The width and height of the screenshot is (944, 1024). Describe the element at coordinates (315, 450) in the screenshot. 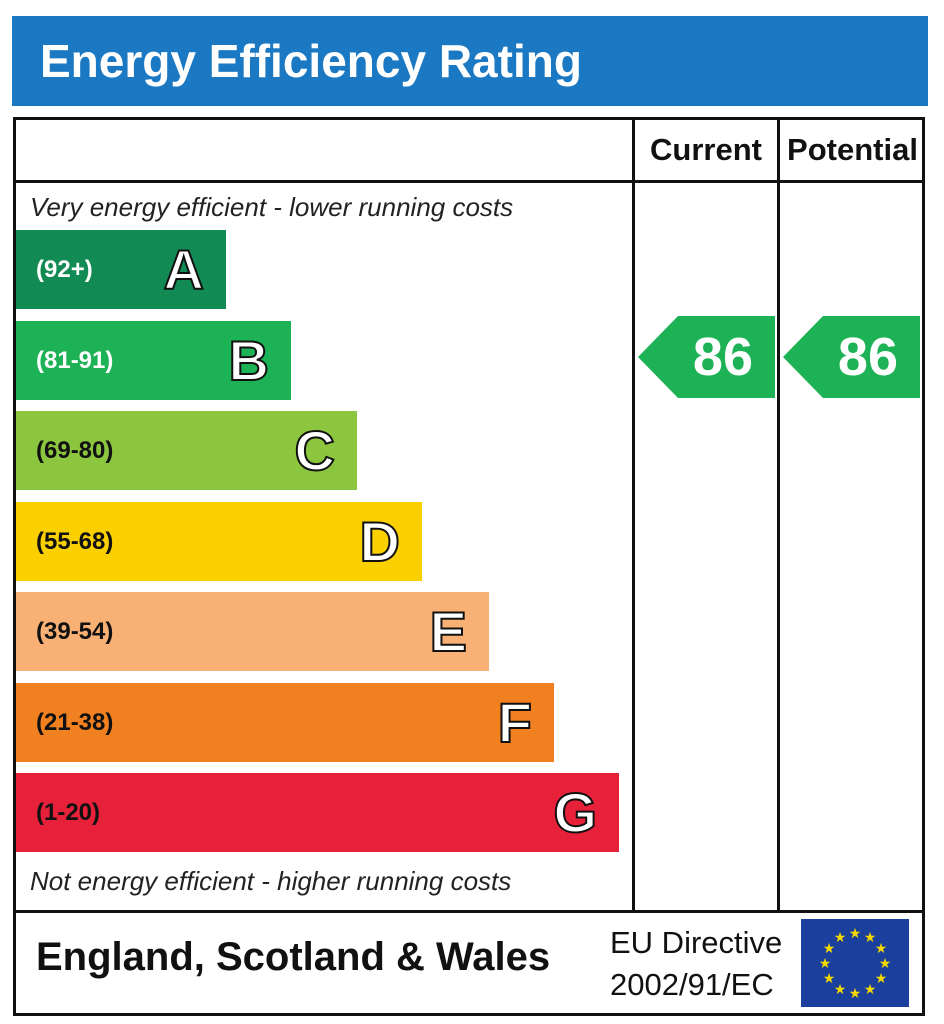

I see `band-letter: C` at that location.